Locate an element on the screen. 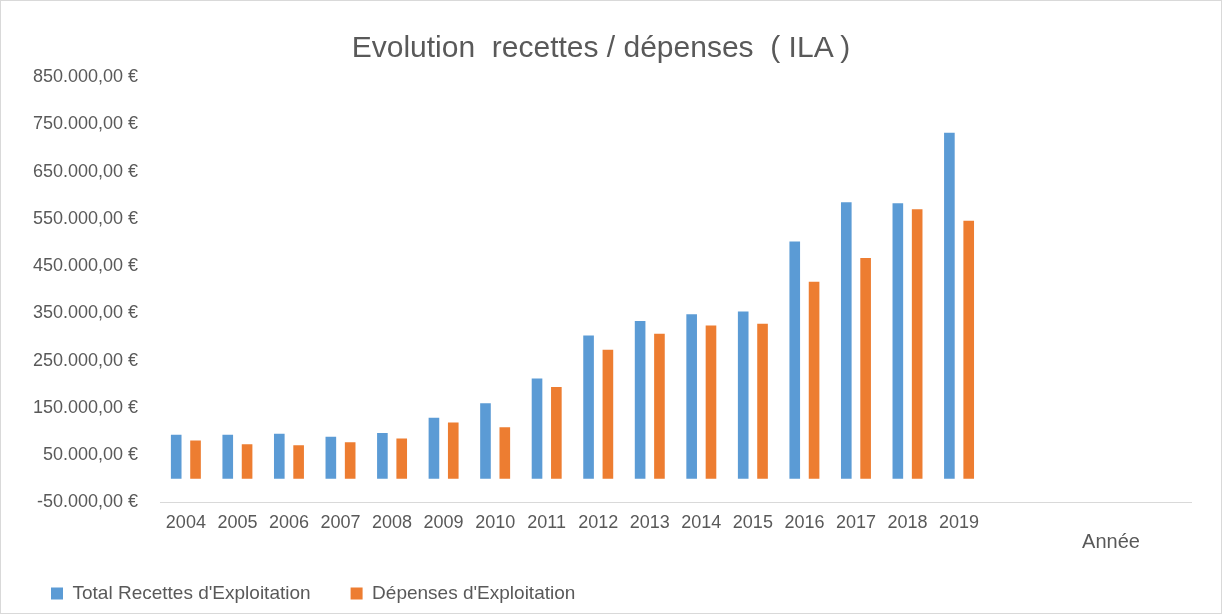 This screenshot has height=614, width=1222. x-tick-label: 2009 is located at coordinates (443, 522).